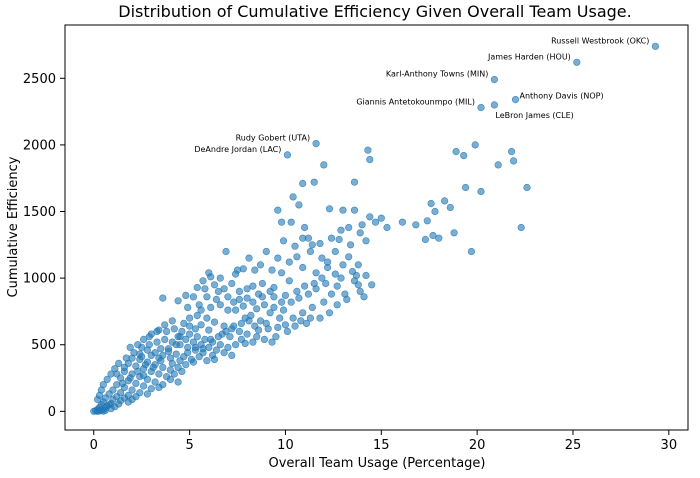 This screenshot has height=478, width=700. Describe the element at coordinates (437, 74) in the screenshot. I see `point-annotation: Karl-Anthony Towns (MIN)` at that location.